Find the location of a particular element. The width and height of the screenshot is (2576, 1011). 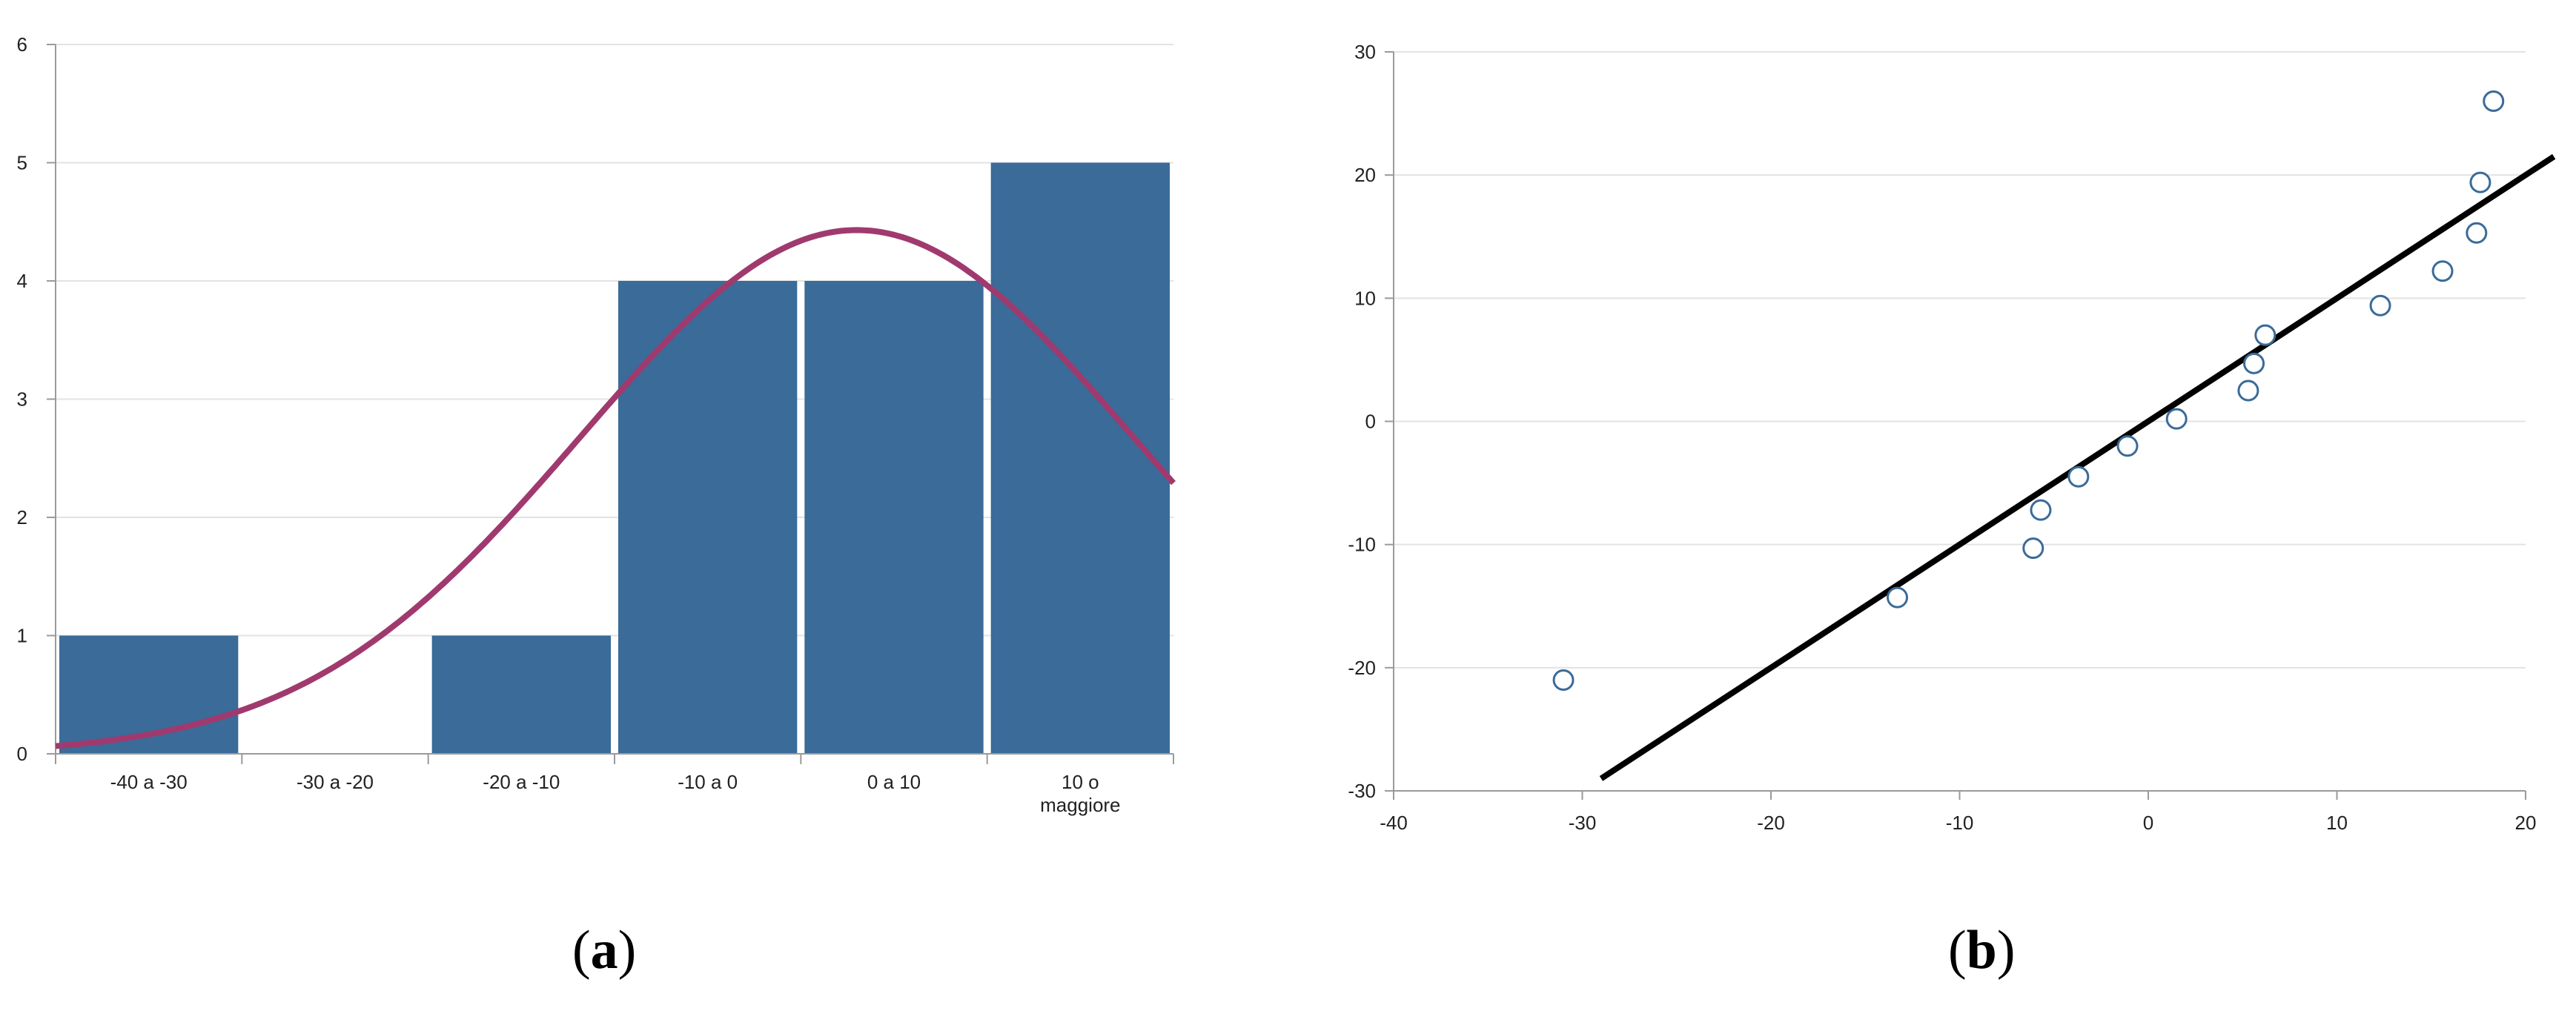

y-tick-label: 1 is located at coordinates (22, 636).